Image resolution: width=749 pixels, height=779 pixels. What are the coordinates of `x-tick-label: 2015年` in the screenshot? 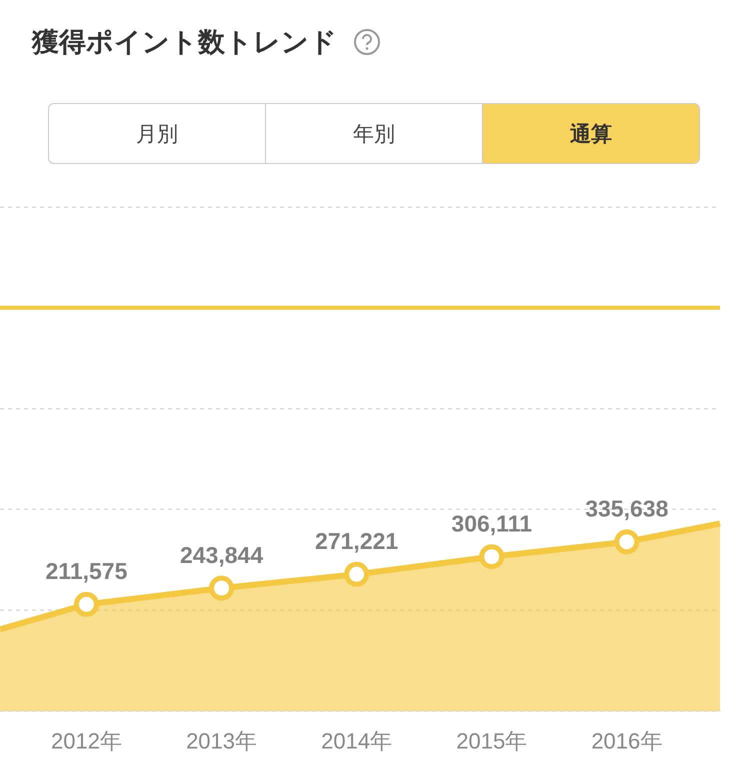 It's located at (492, 741).